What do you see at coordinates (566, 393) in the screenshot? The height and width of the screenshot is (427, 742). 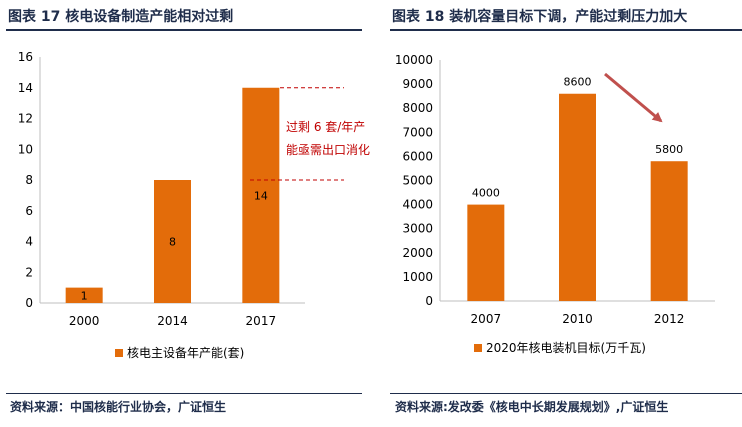 I see `right-source-rule` at bounding box center [566, 393].